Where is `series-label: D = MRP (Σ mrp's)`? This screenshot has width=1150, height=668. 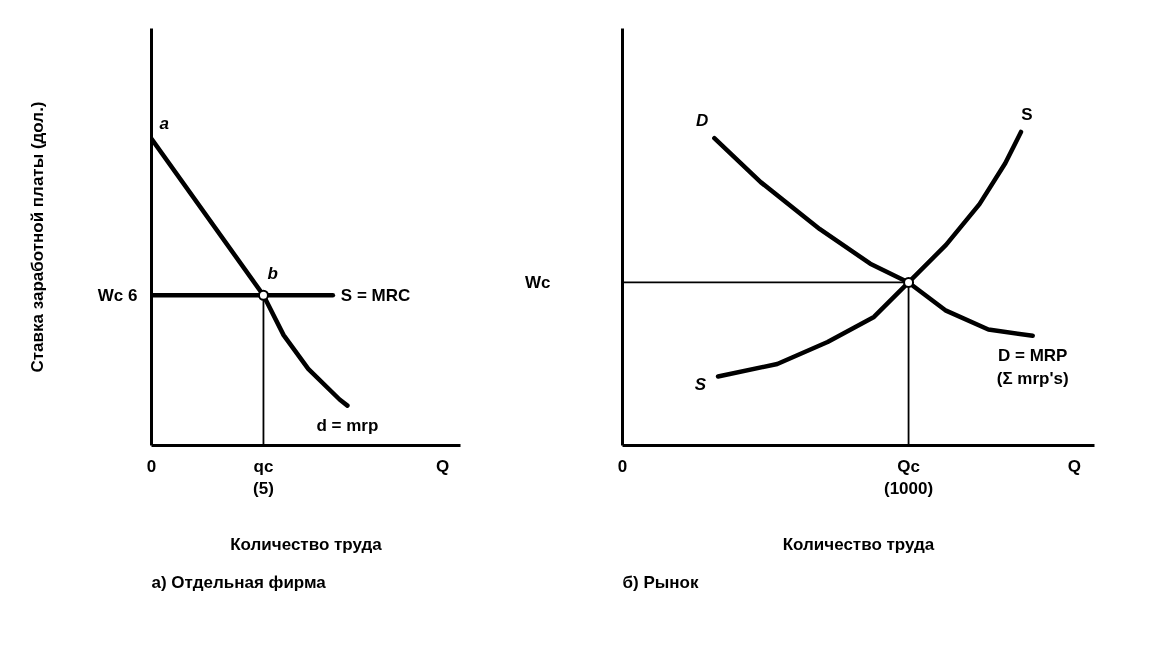
series-label: D = MRP (Σ mrp's) is located at coordinates (1032, 366).